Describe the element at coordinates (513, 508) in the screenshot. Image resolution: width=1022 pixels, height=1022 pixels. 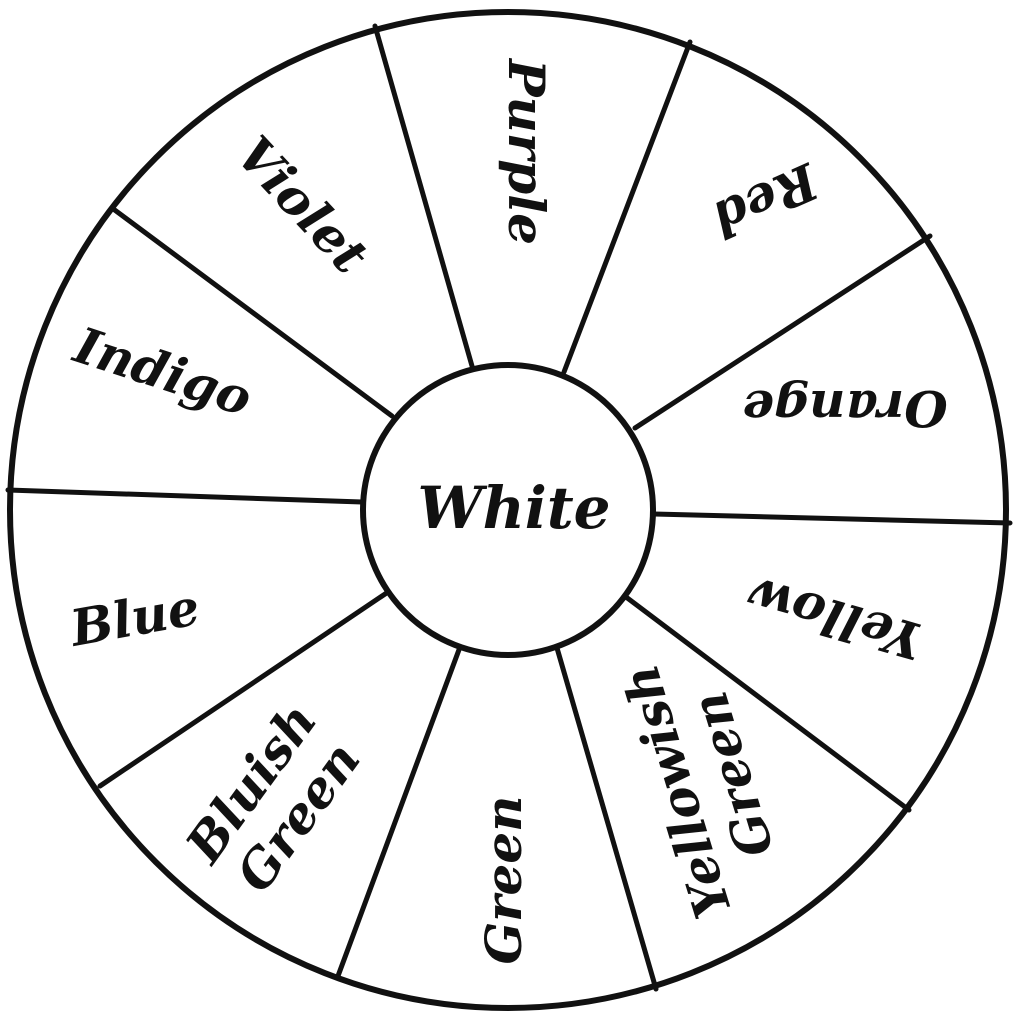
I see `center-label: White` at that location.